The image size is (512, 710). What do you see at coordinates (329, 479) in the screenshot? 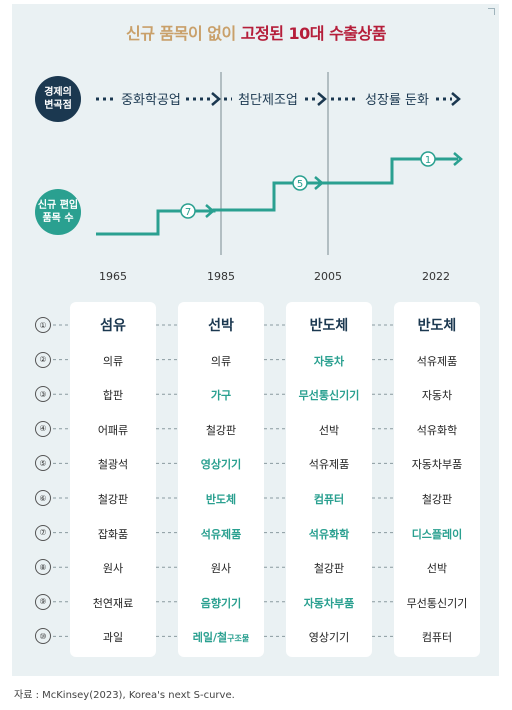
I see `column-2005` at bounding box center [329, 479].